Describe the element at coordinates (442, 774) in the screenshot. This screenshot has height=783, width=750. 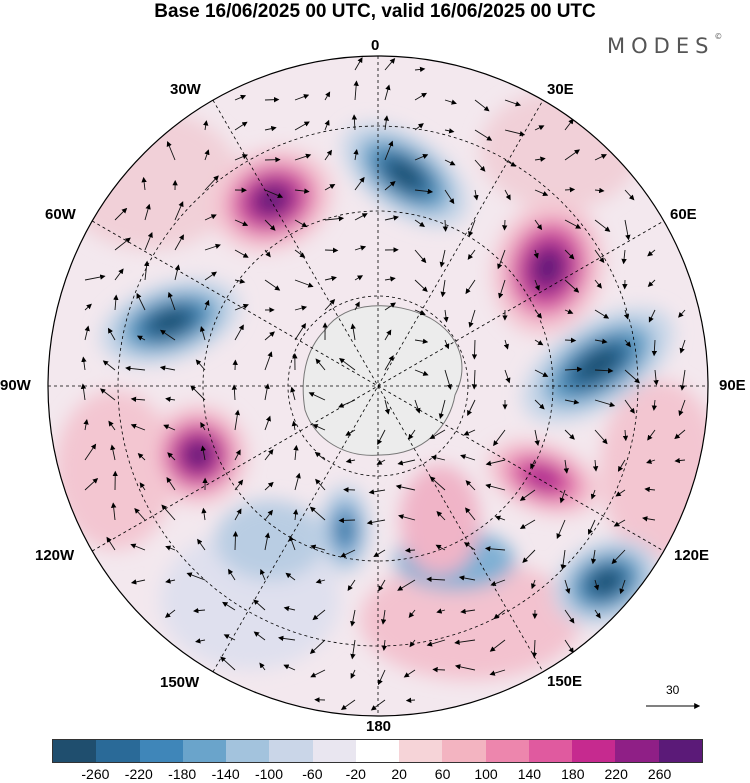
I see `colorbar-tick-label: 60` at that location.